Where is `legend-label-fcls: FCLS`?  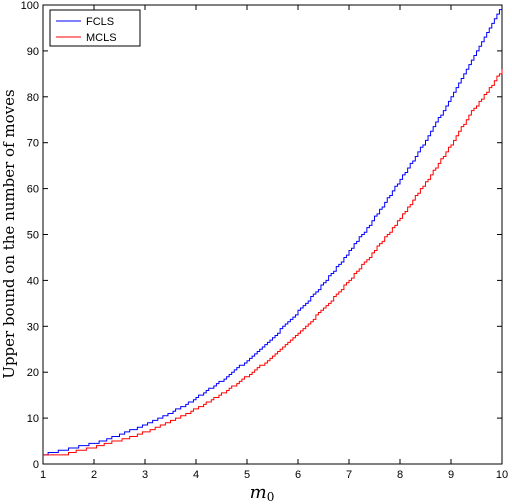
legend-label-fcls: FCLS is located at coordinates (100, 22).